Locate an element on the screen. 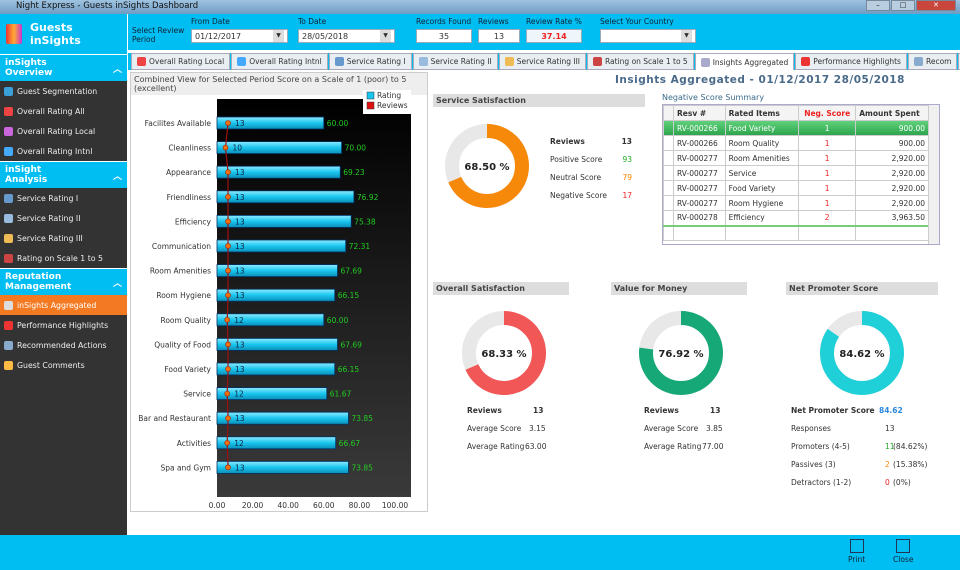 This screenshot has width=960, height=570. section-insight-analysis: inSight Analysis ︿ is located at coordinates (63, 174).